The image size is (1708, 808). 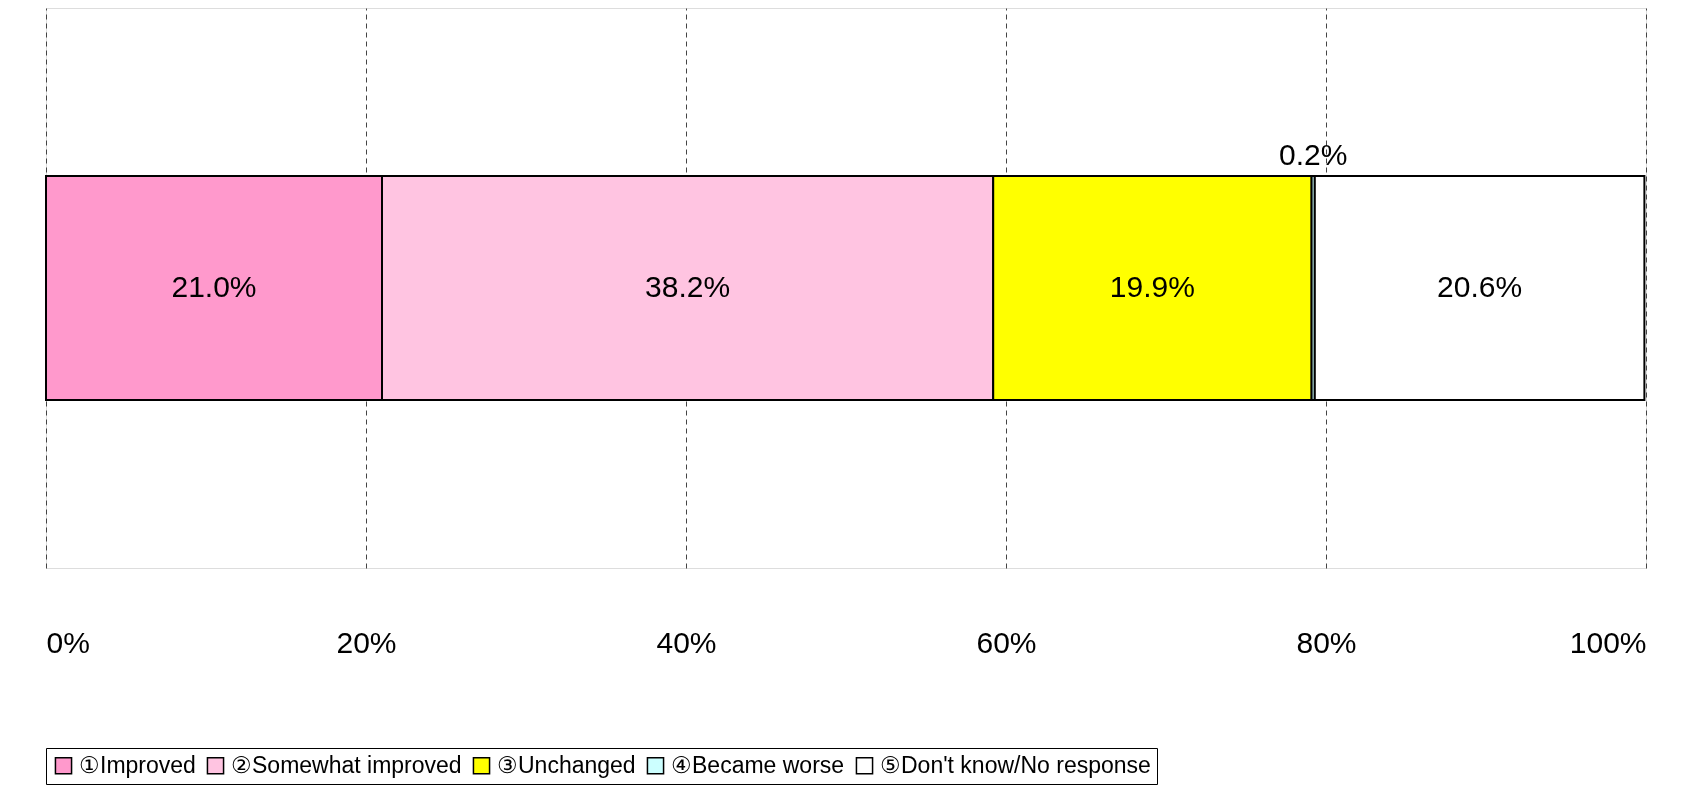 What do you see at coordinates (686, 642) in the screenshot?
I see `x-tick-label: 40%` at bounding box center [686, 642].